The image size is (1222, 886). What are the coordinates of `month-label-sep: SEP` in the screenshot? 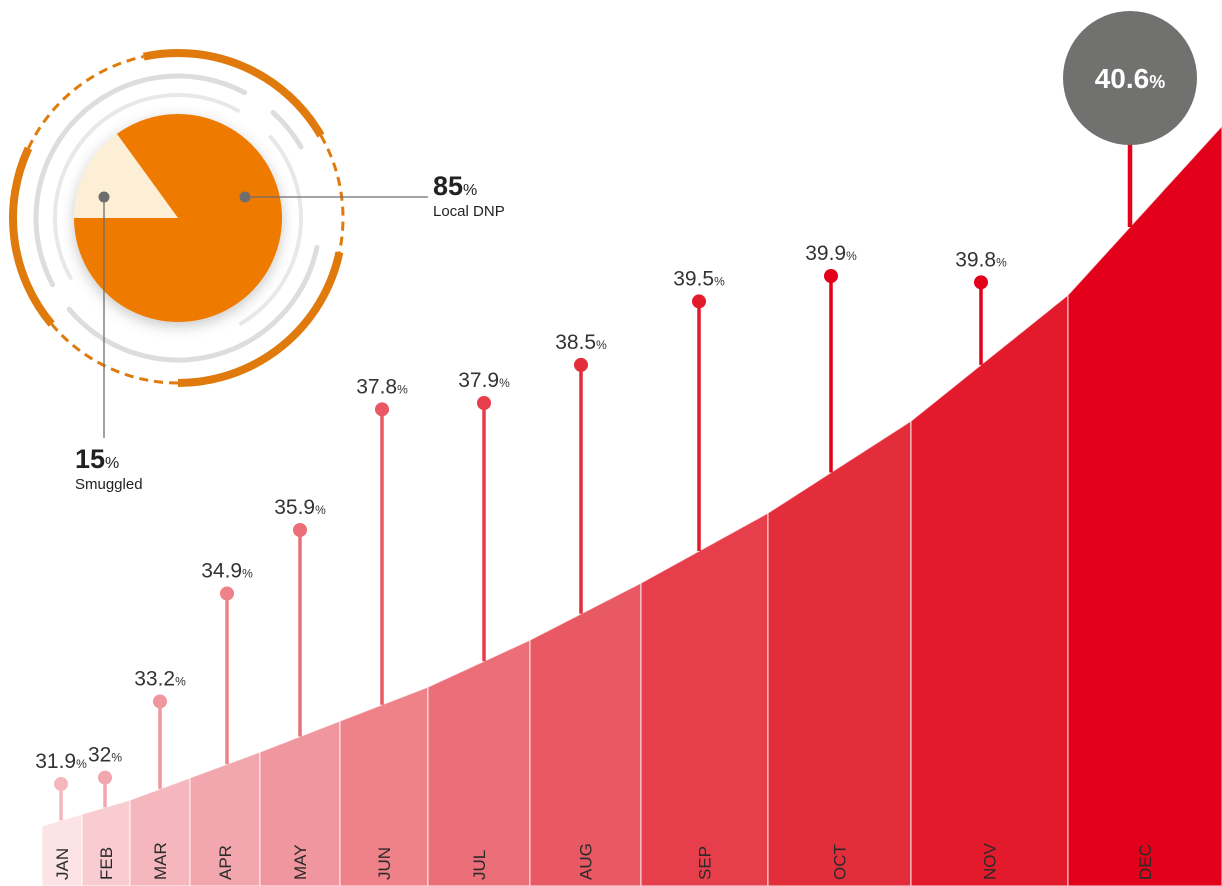 It's located at (705, 863).